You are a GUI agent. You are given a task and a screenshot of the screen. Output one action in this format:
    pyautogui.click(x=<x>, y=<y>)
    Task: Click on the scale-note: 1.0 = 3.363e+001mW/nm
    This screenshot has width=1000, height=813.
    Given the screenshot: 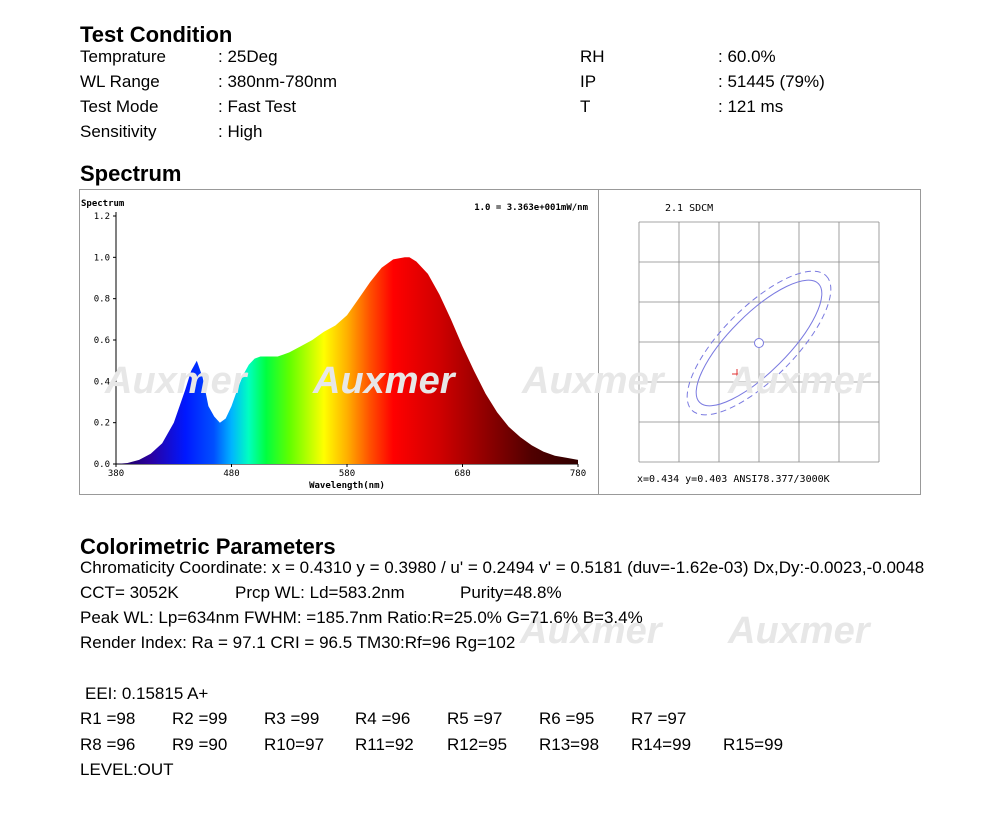 What is the action you would take?
    pyautogui.click(x=531, y=208)
    